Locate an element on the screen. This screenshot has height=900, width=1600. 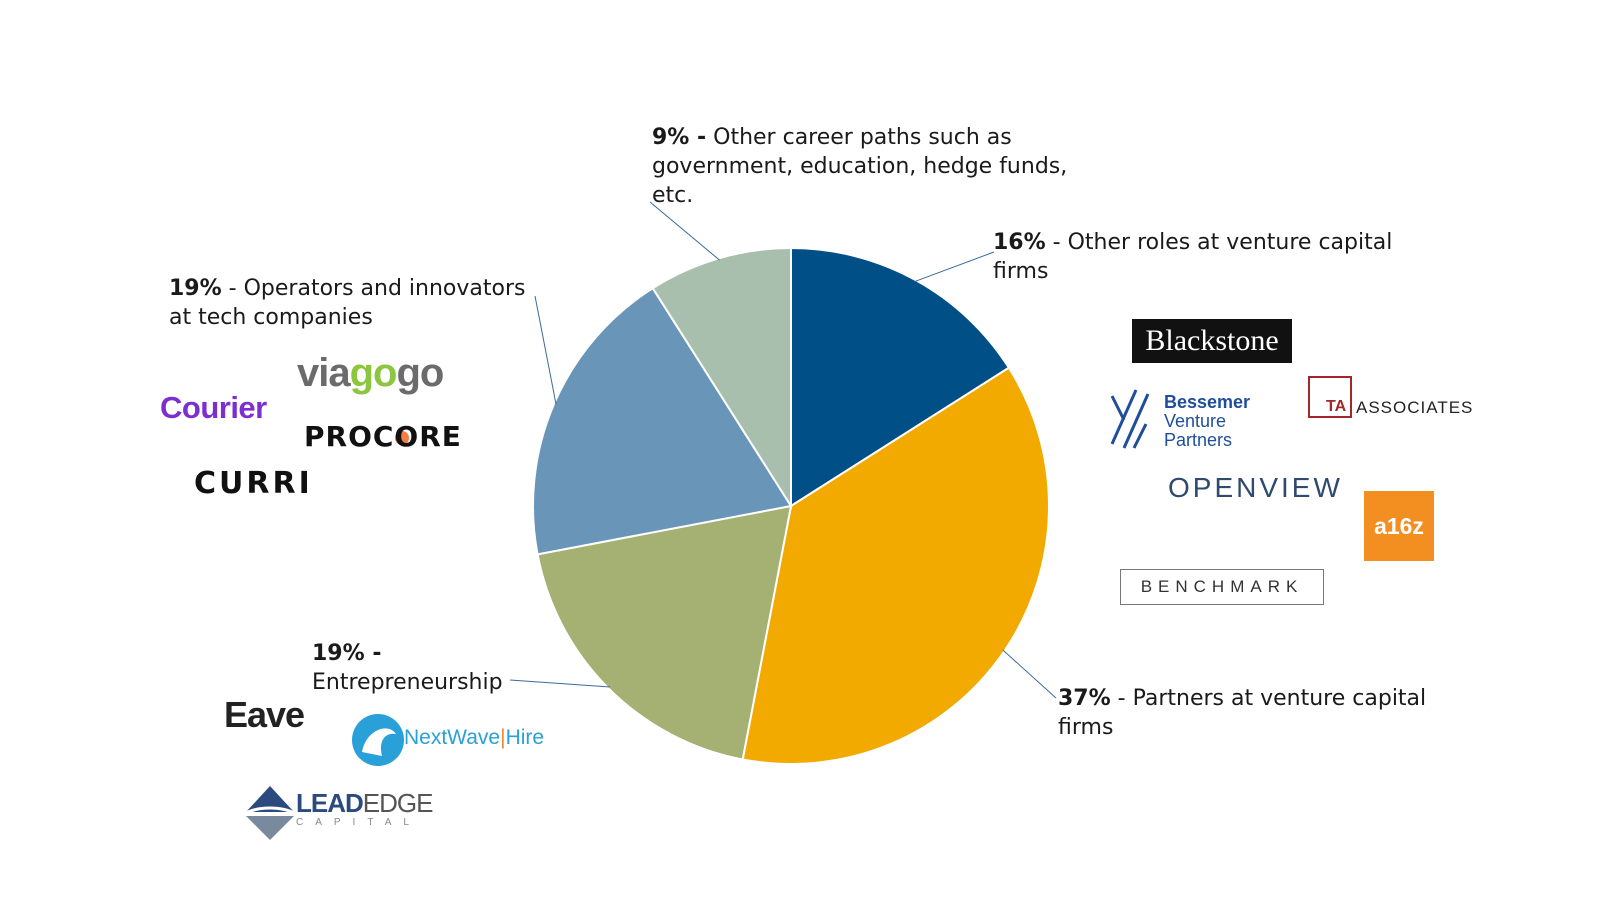
leader-line-other-careers is located at coordinates (684, 231).